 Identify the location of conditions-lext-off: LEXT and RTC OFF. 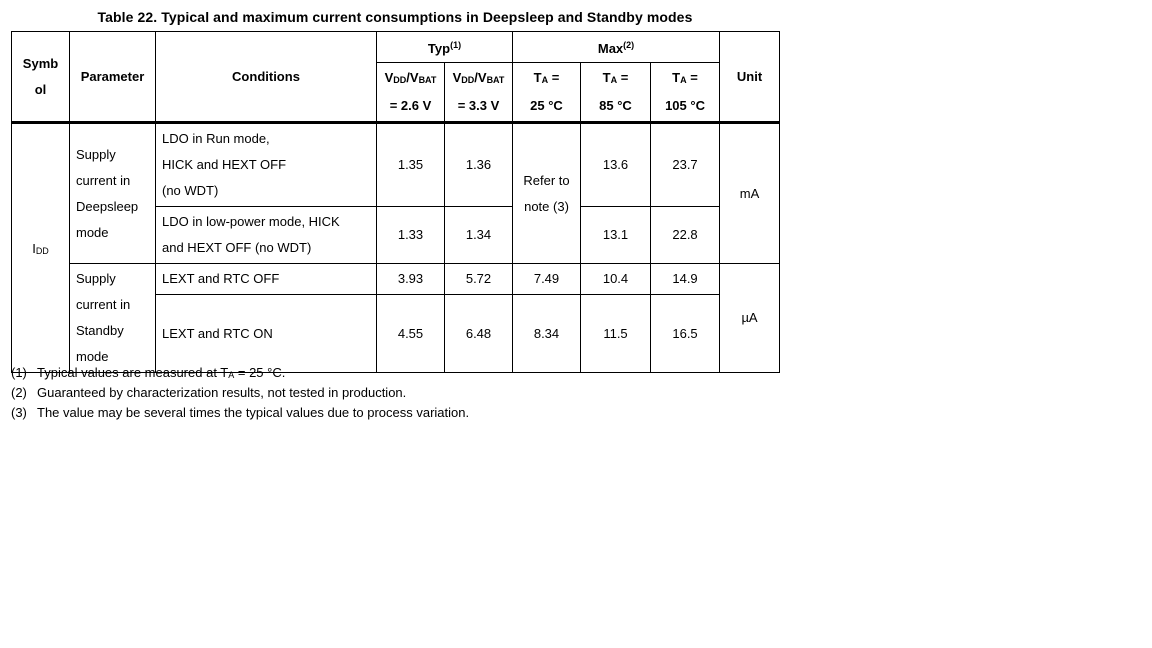
(266, 279).